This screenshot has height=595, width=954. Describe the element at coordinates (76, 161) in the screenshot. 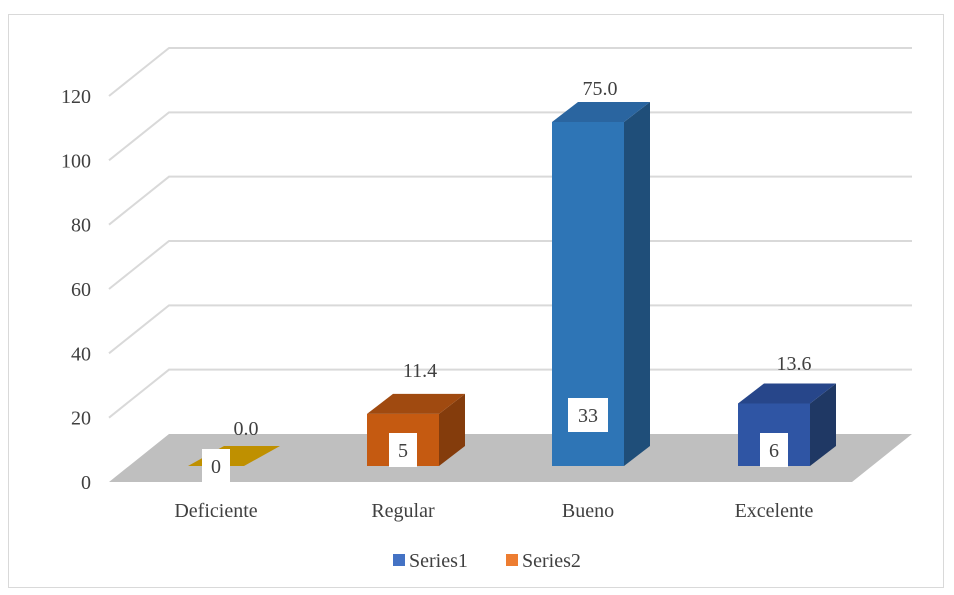

I see `y-tick-label: 100` at that location.